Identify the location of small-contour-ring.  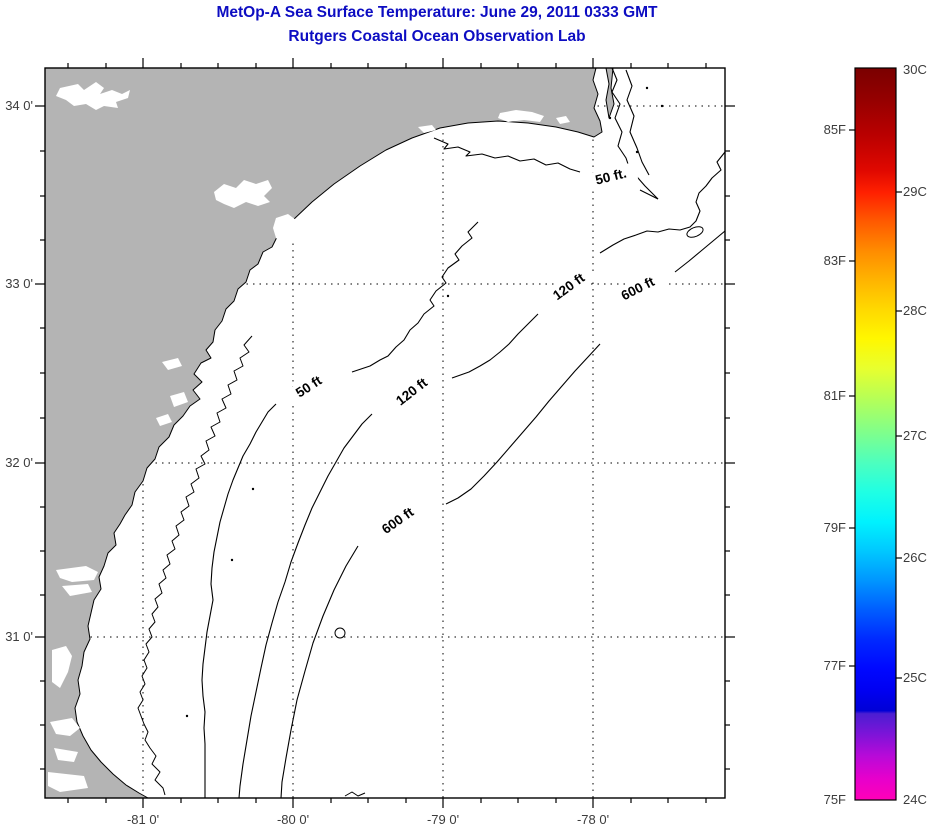
(340, 633).